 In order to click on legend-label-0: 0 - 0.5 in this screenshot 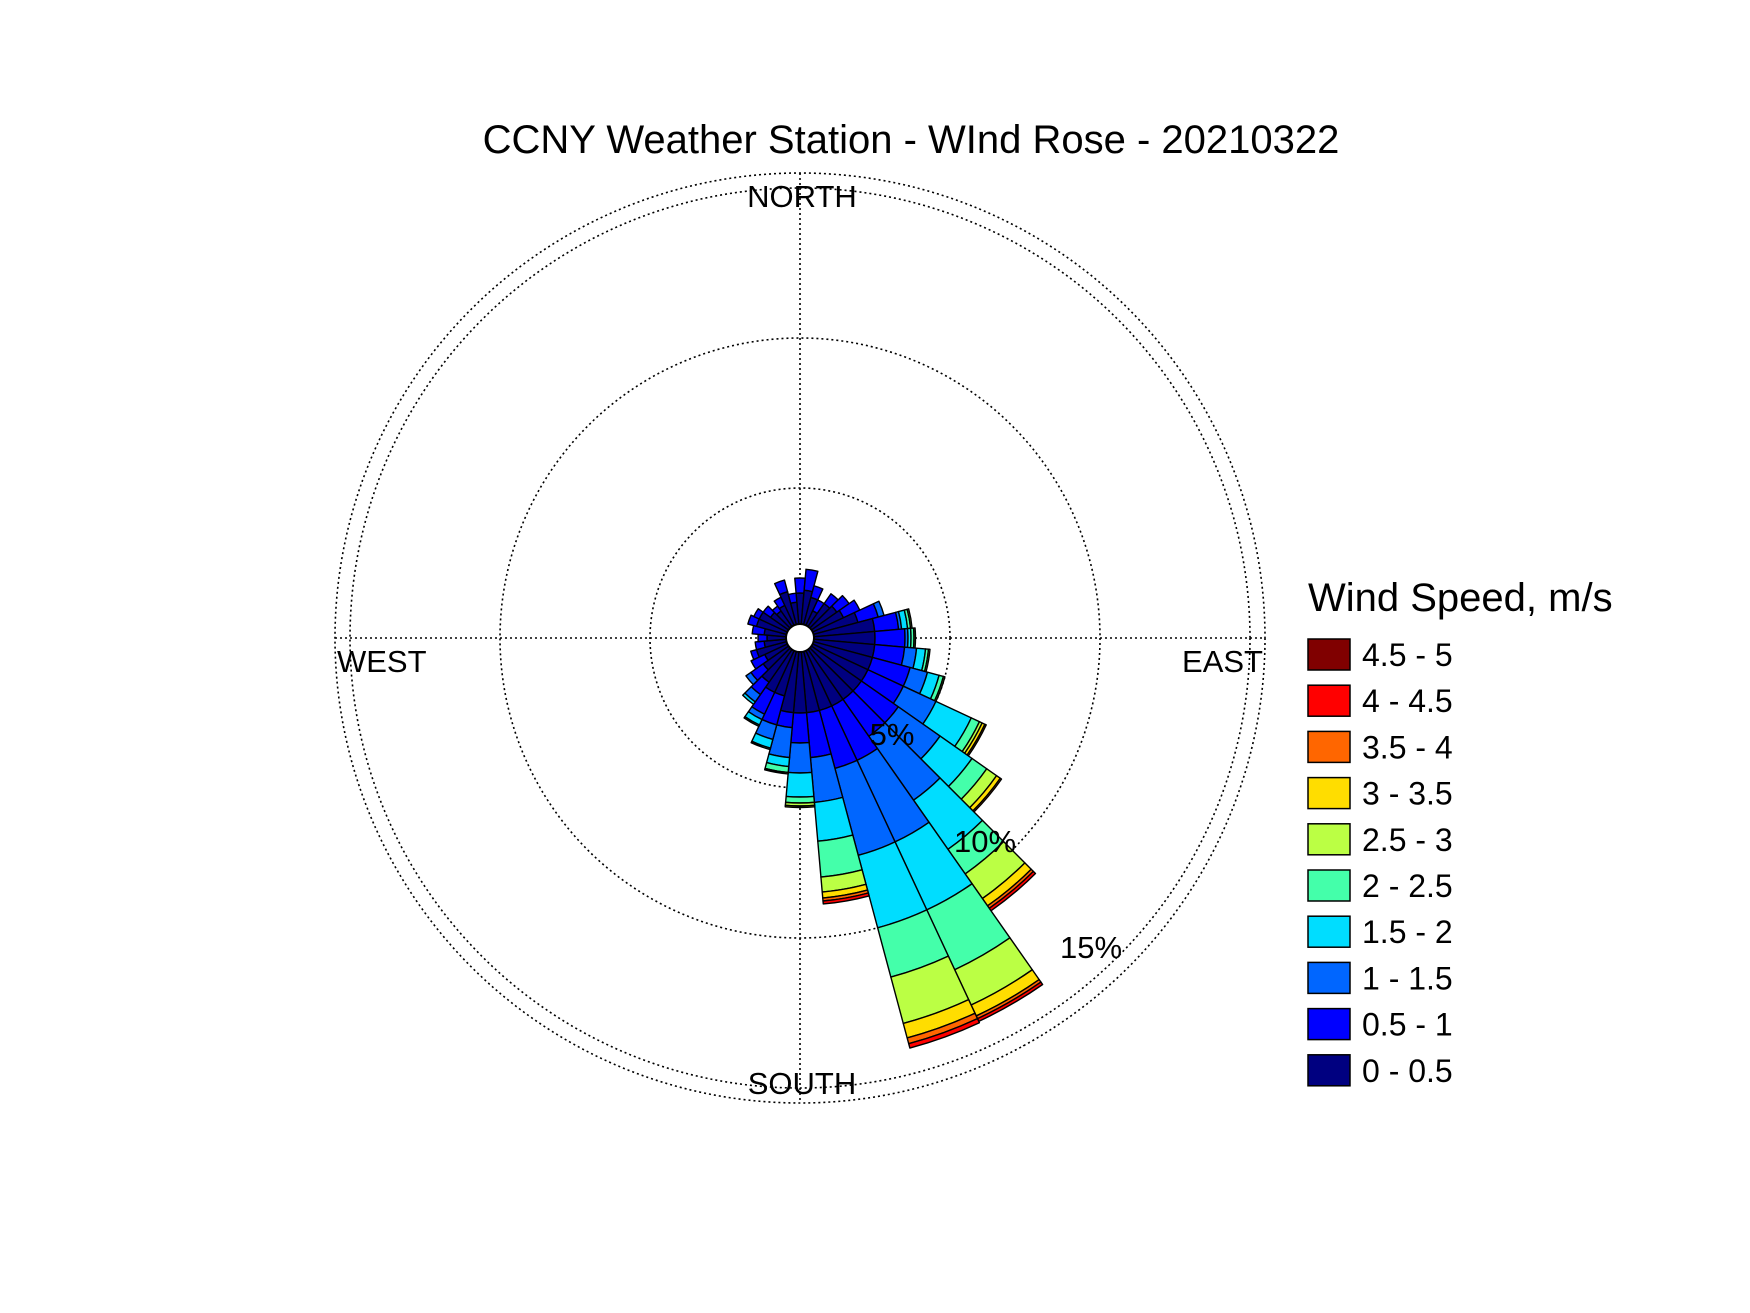, I will do `click(1407, 1071)`.